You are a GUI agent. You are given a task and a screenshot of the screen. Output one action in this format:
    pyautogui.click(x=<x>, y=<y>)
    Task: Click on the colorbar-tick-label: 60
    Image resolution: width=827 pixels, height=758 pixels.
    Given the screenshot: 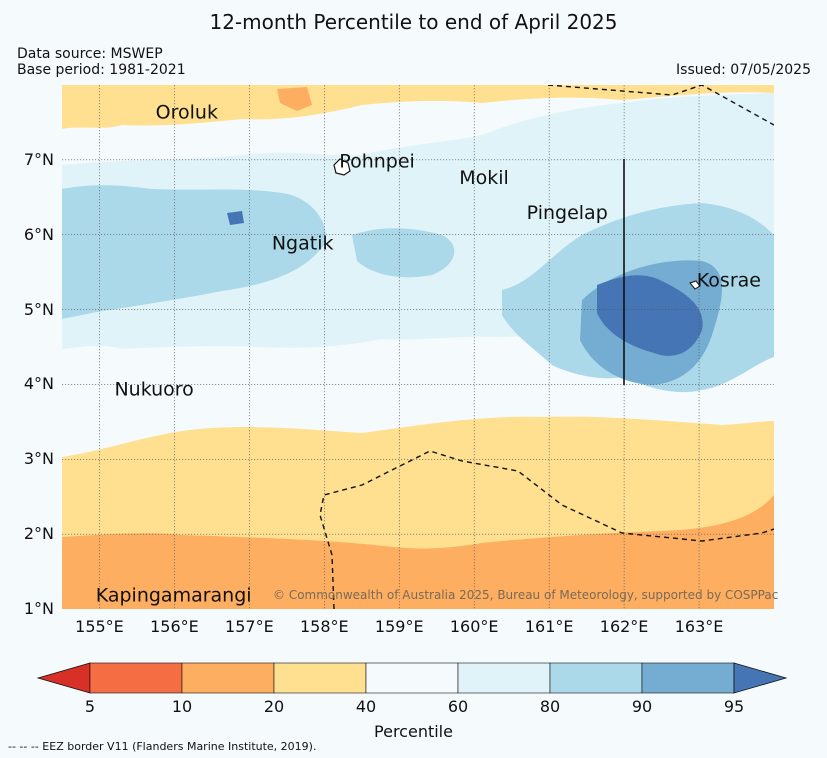 What is the action you would take?
    pyautogui.click(x=458, y=706)
    